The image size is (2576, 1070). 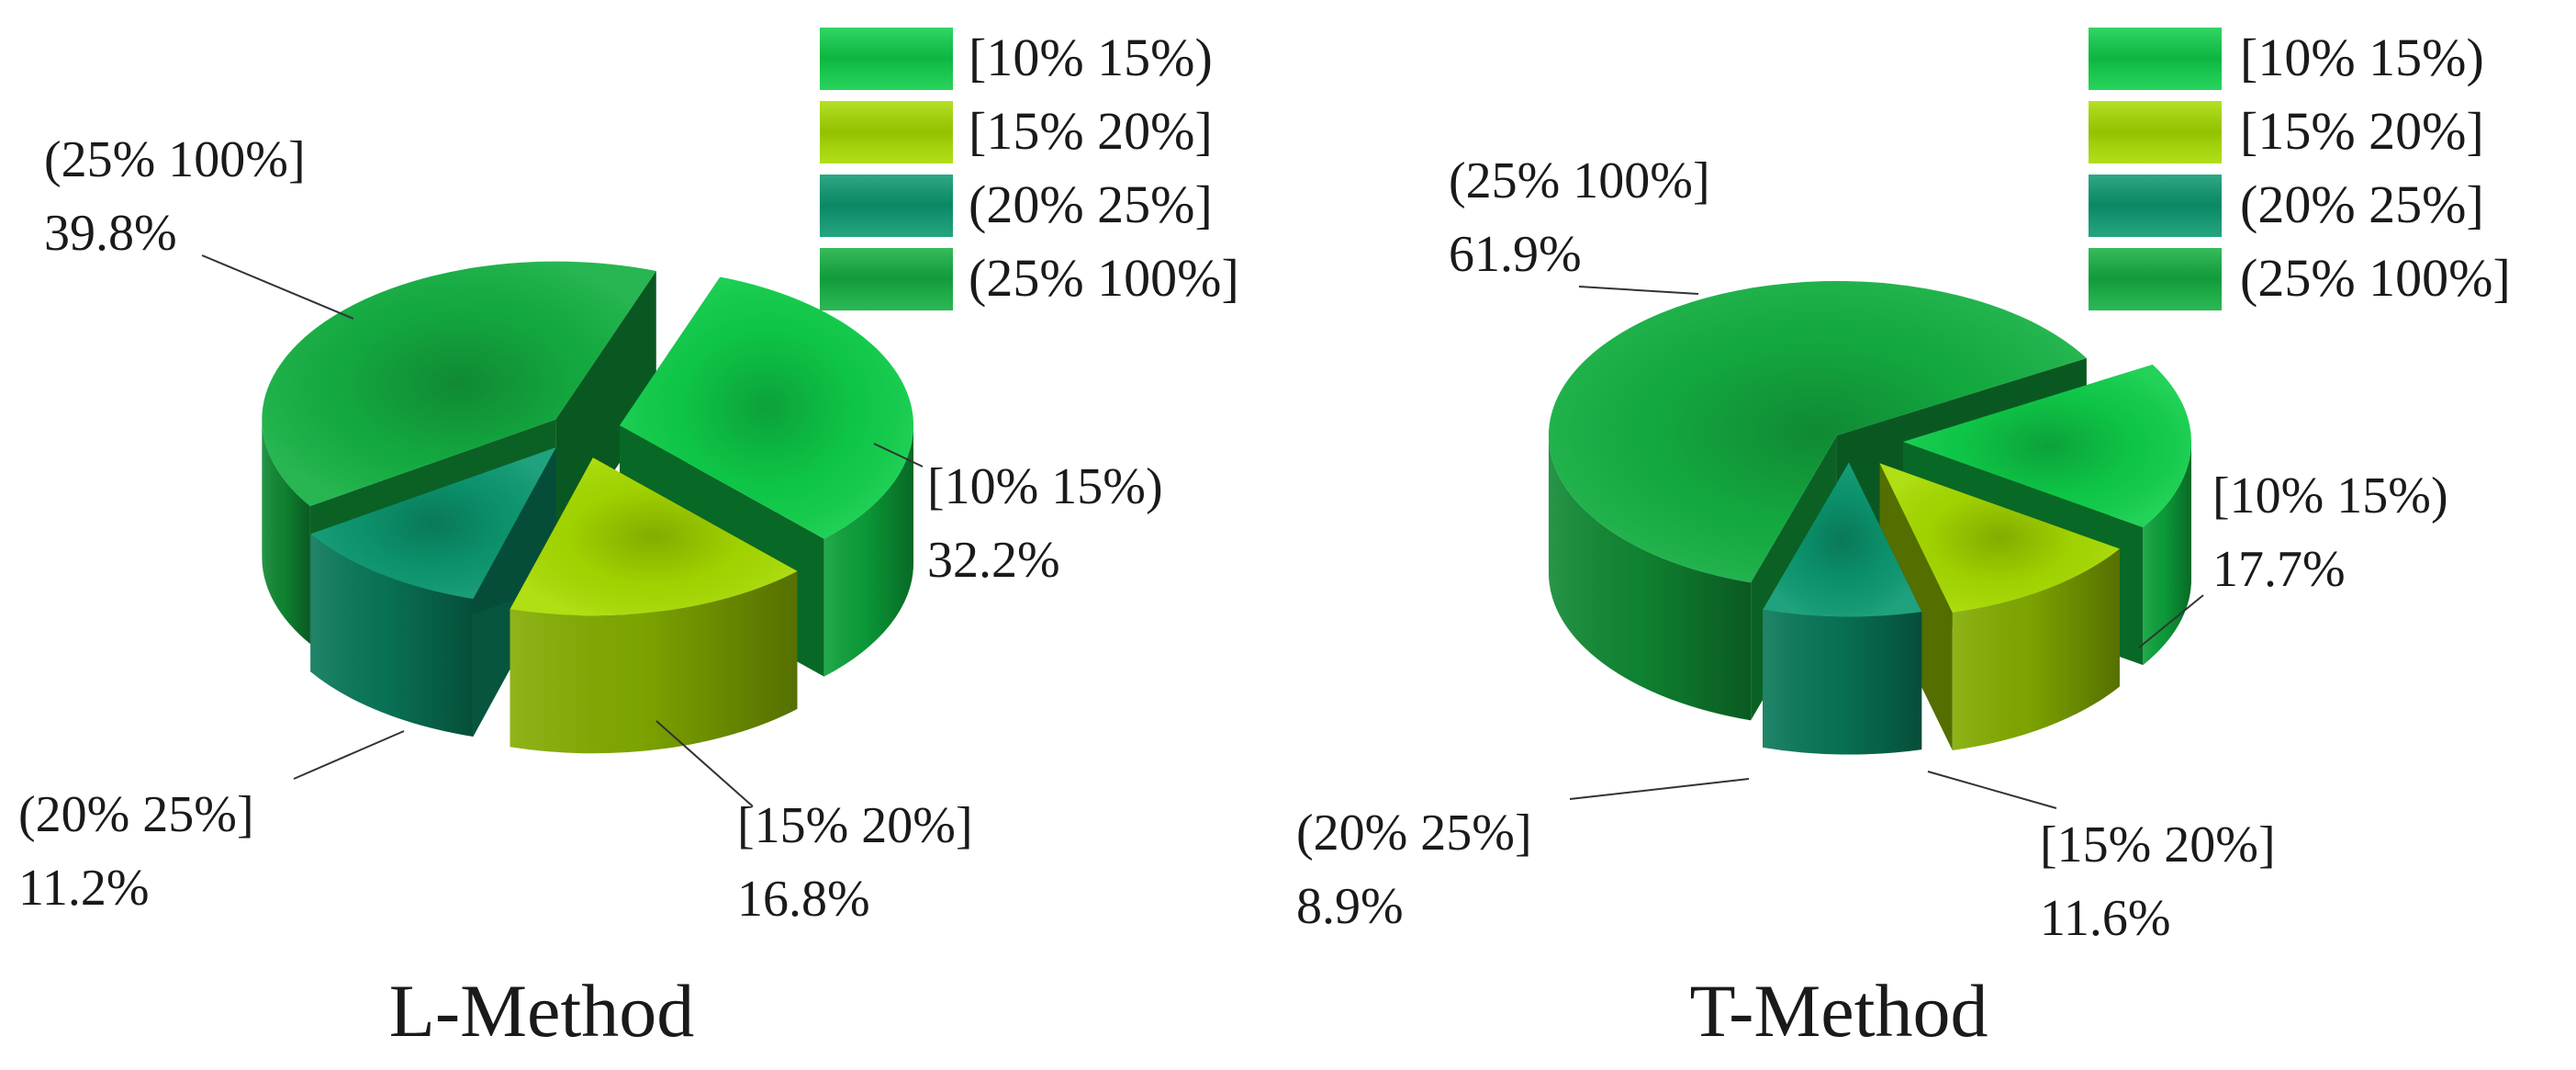 I want to click on data-label-value-25-100: 61.9%, so click(x=1515, y=254).